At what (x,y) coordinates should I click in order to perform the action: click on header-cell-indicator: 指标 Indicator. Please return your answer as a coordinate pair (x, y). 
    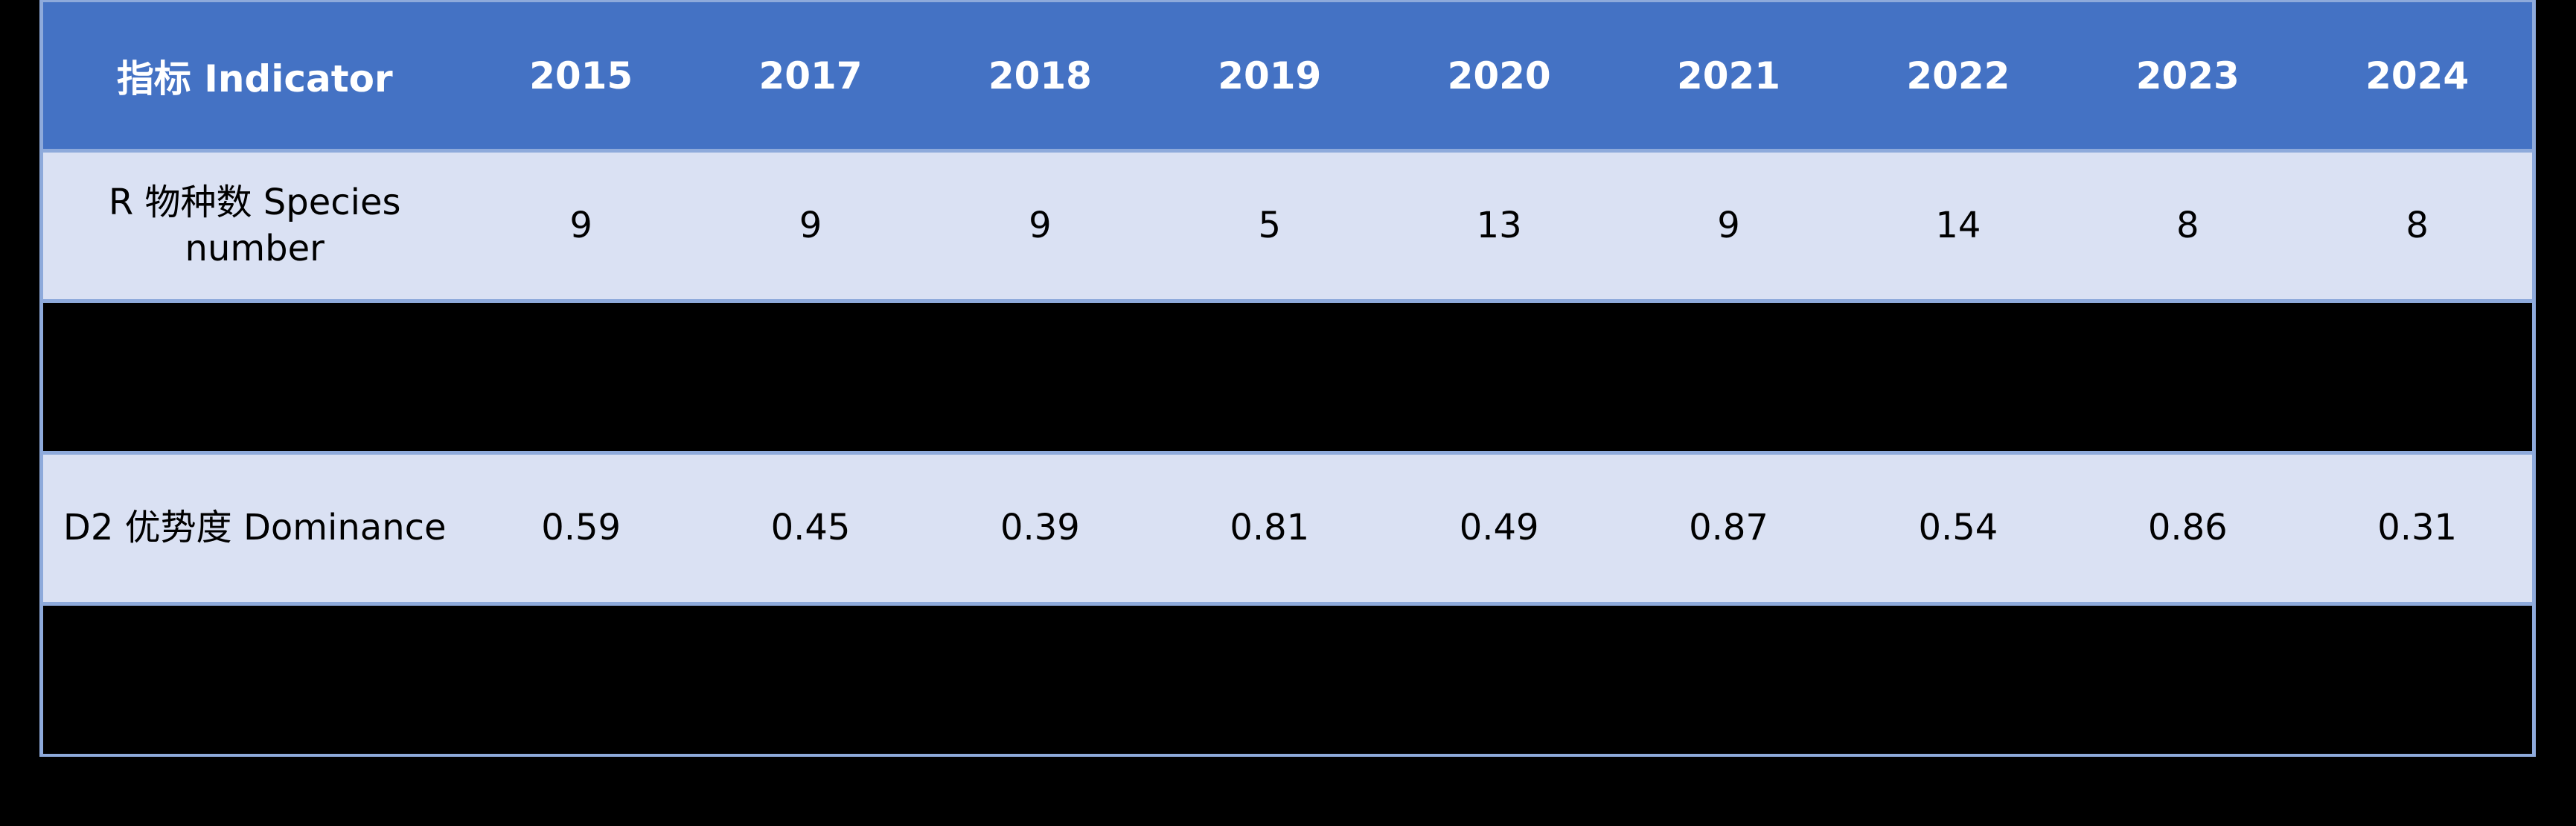
    Looking at the image, I should click on (255, 78).